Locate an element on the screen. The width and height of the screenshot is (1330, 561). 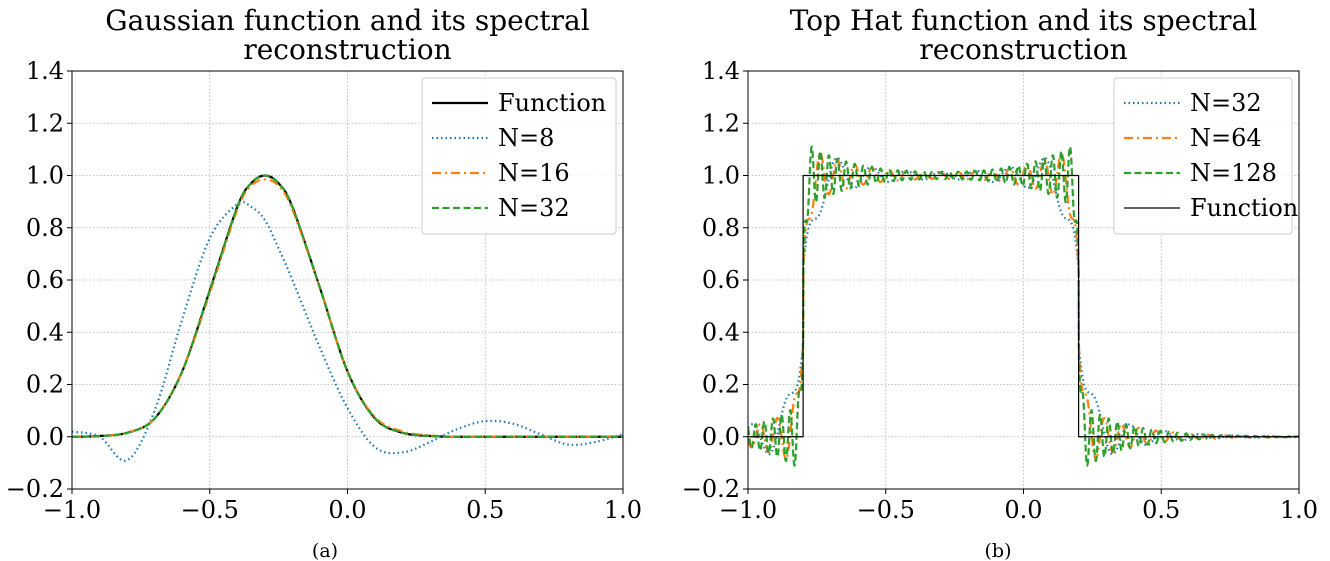
figure-caption: (a) is located at coordinates (325, 550).